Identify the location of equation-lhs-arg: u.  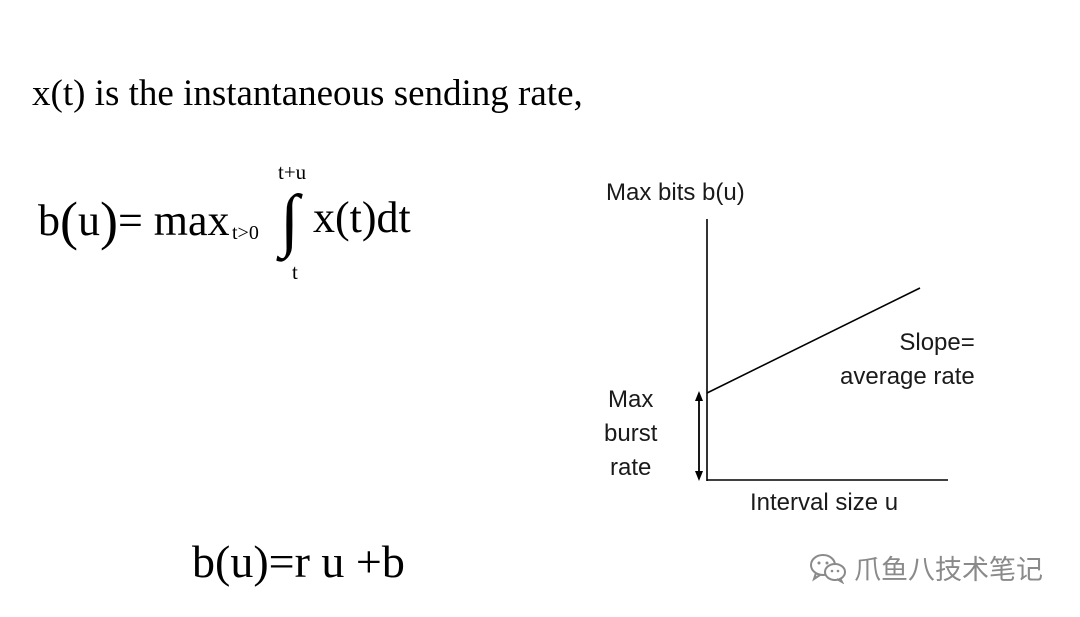
(88, 220).